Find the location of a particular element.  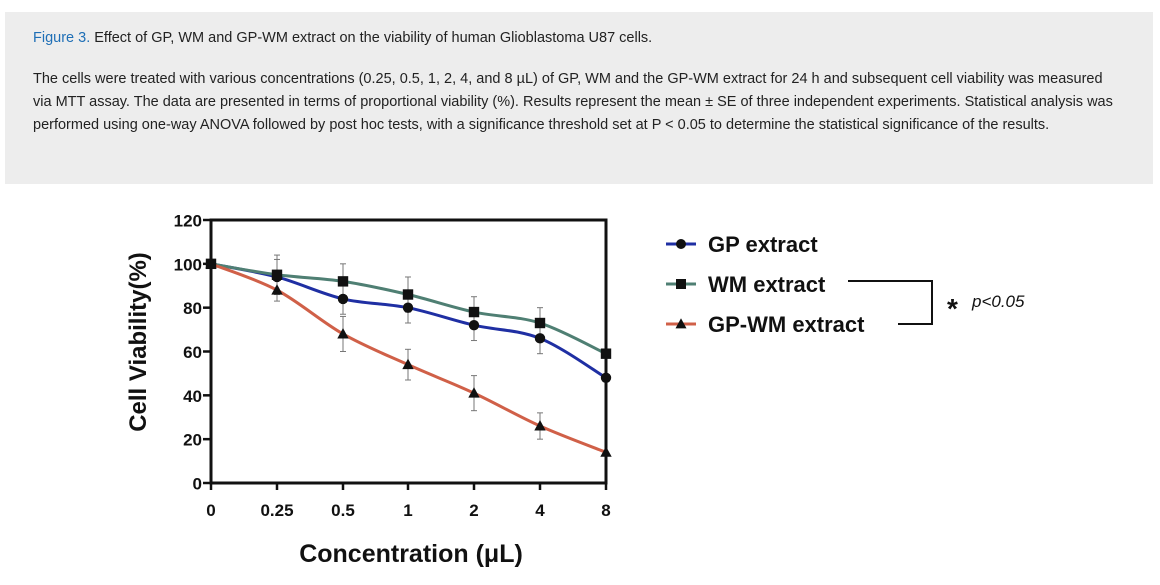

y-tick-label: 80 is located at coordinates (192, 308).